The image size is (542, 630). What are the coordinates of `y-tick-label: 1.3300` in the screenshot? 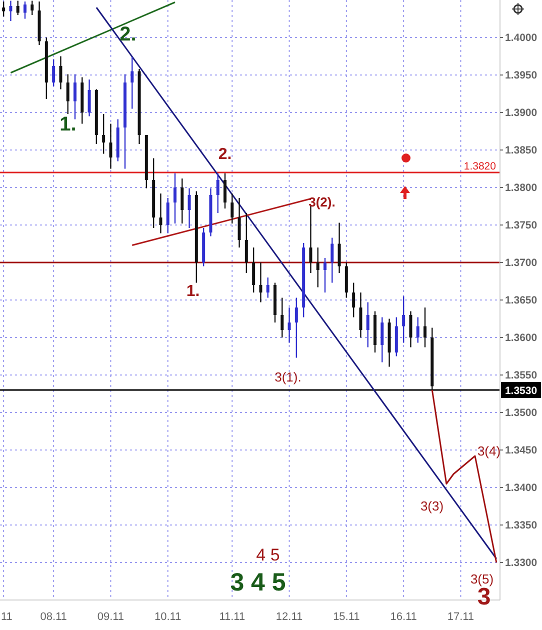 It's located at (521, 563).